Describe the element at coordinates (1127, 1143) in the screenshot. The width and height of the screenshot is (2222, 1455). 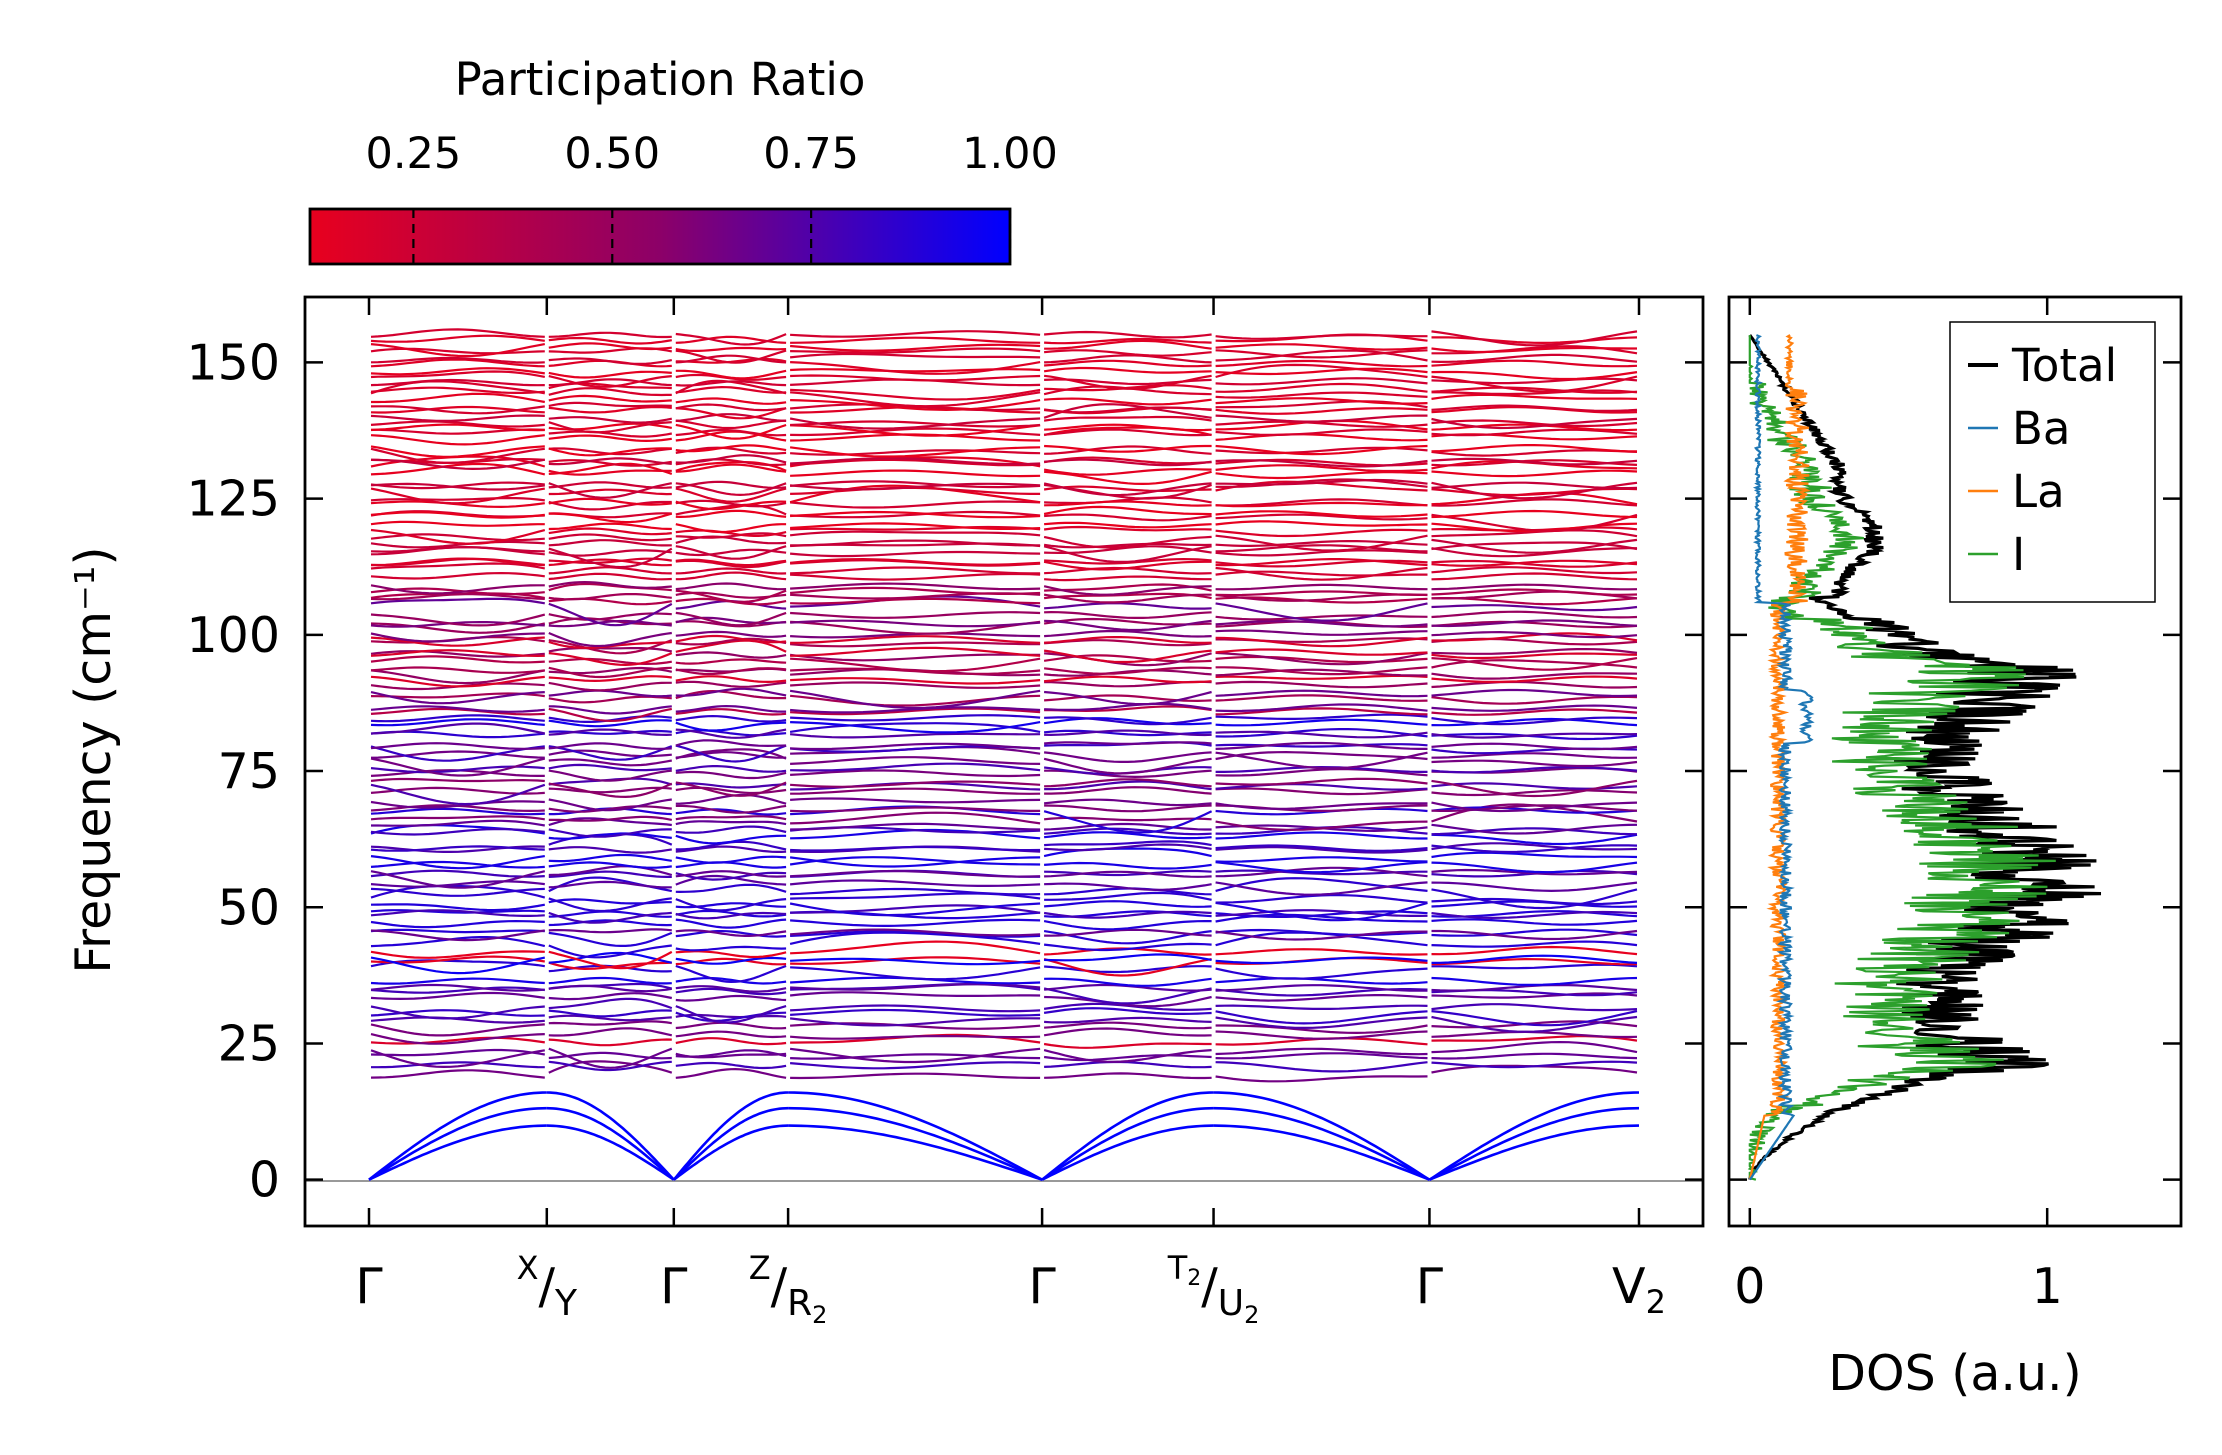
I see `acoustic-branch` at that location.